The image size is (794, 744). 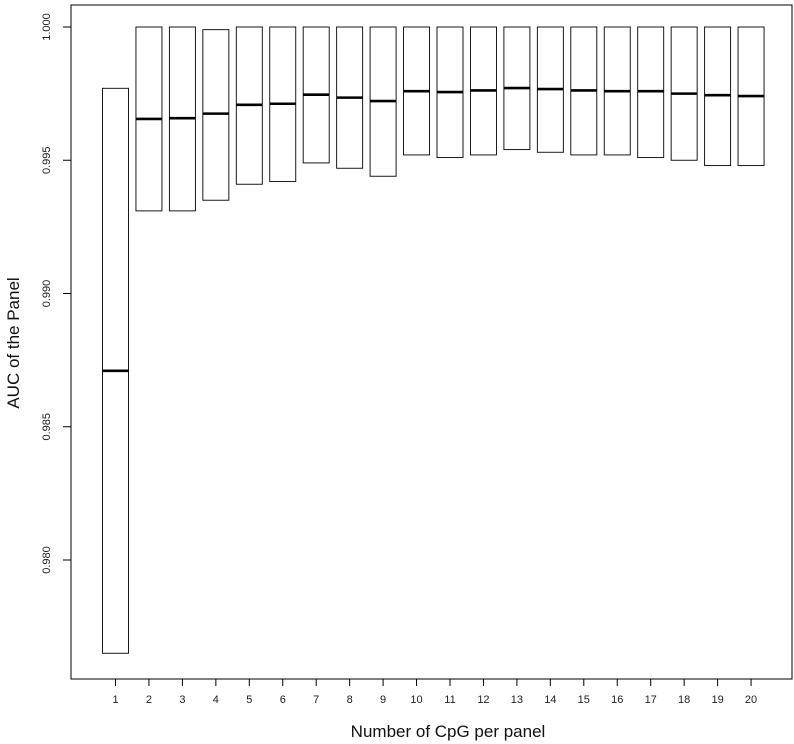 What do you see at coordinates (550, 700) in the screenshot?
I see `x-tick-label: 14` at bounding box center [550, 700].